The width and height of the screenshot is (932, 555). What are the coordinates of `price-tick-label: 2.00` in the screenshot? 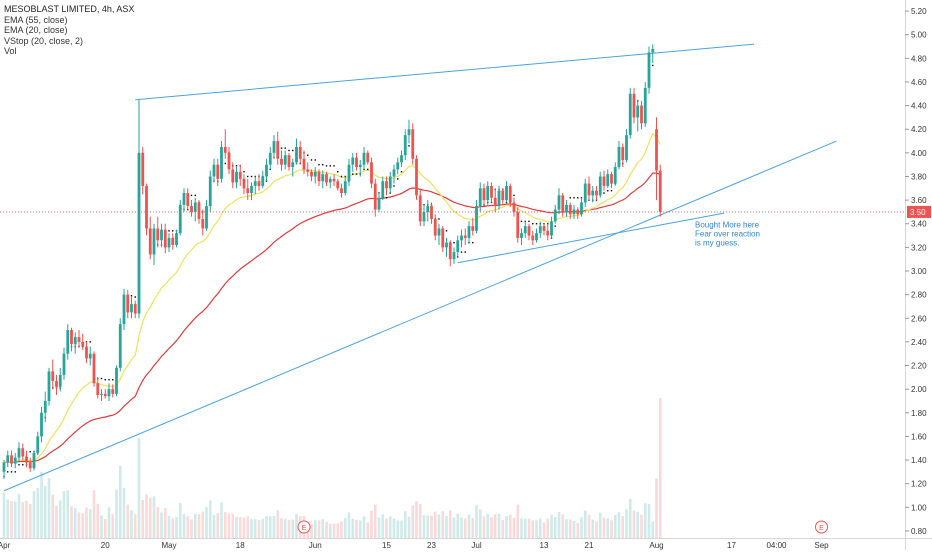 It's located at (919, 389).